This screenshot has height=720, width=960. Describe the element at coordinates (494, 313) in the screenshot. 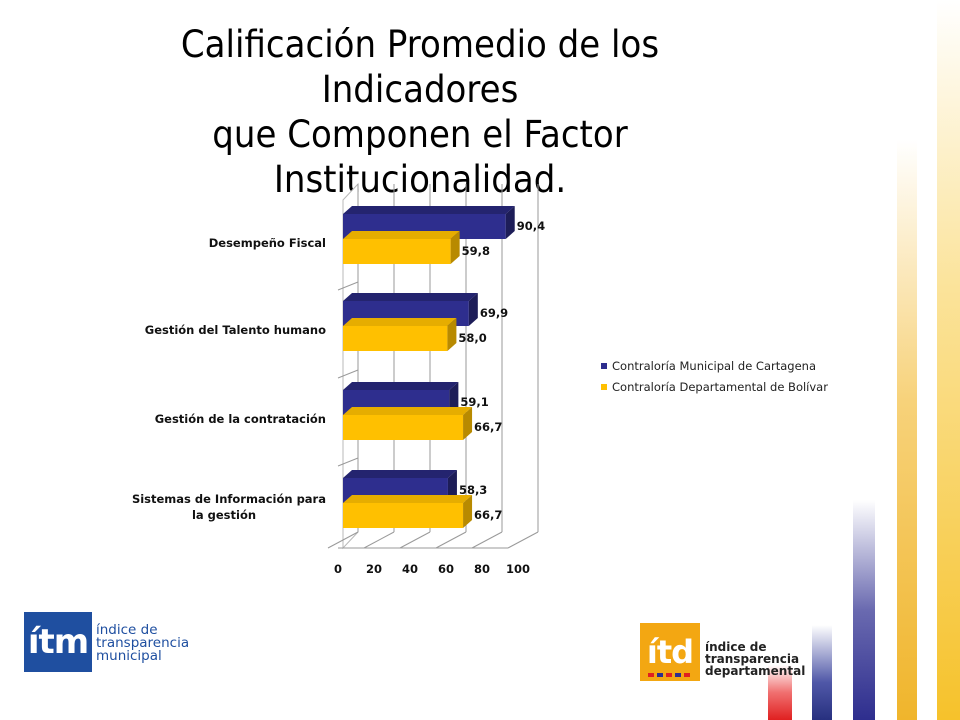

I see `data-label: 69,9` at that location.